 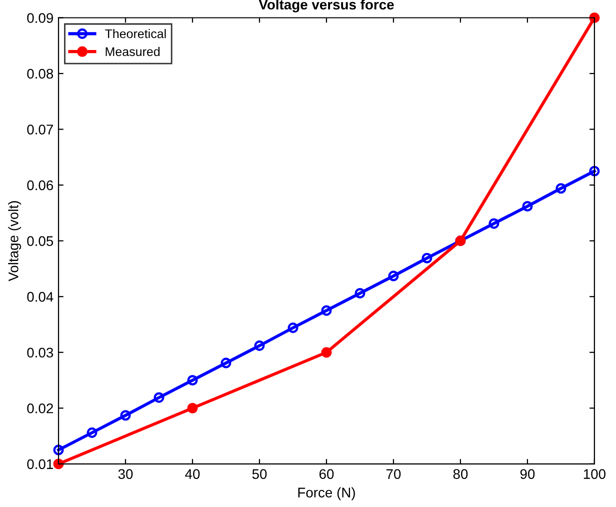 What do you see at coordinates (135, 33) in the screenshot?
I see `legend-label: Theoretical` at bounding box center [135, 33].